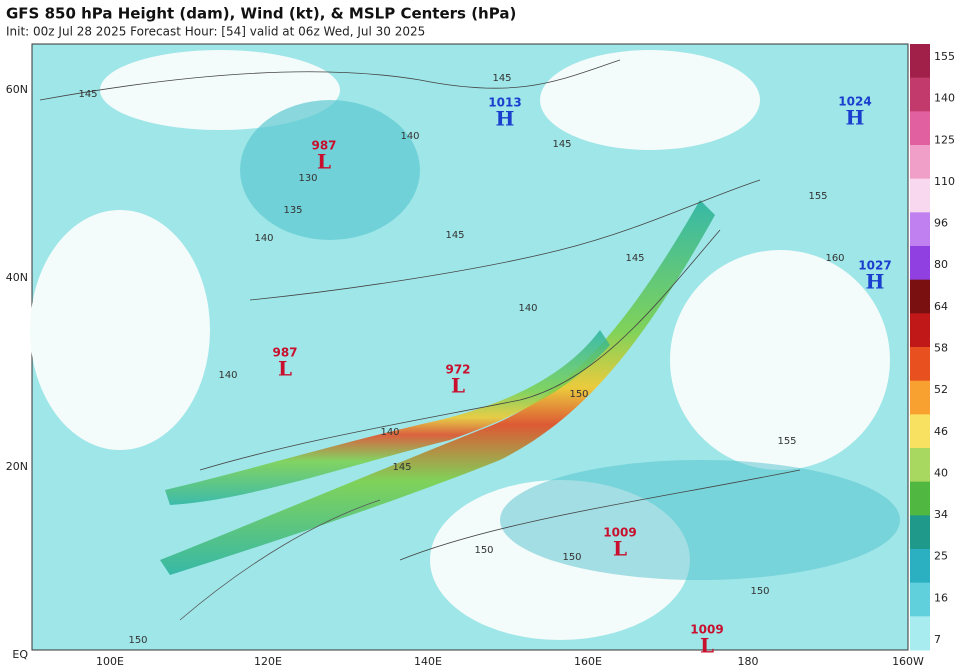 The width and height of the screenshot is (960, 672). Describe the element at coordinates (748, 661) in the screenshot. I see `lon-label: 180` at that location.